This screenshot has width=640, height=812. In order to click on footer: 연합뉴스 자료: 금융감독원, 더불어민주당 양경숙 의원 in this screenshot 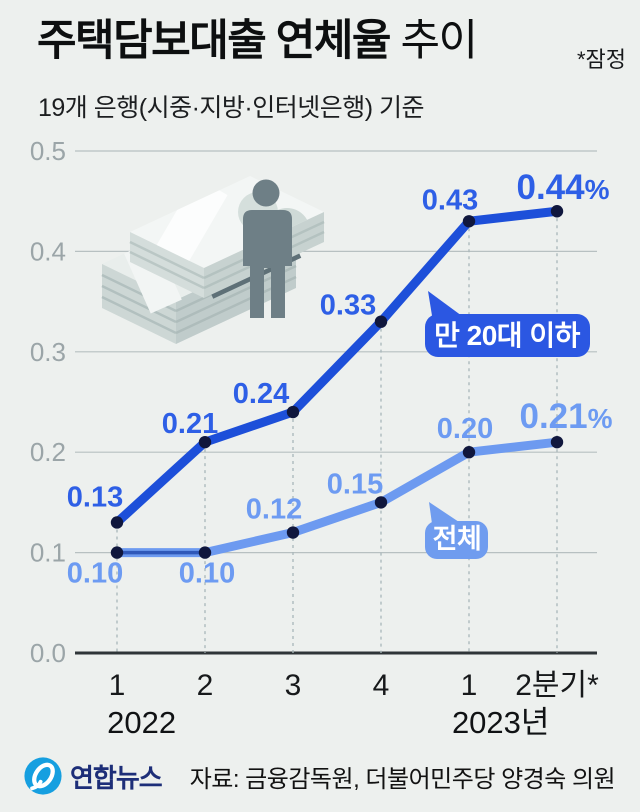, I will do `click(319, 776)`.